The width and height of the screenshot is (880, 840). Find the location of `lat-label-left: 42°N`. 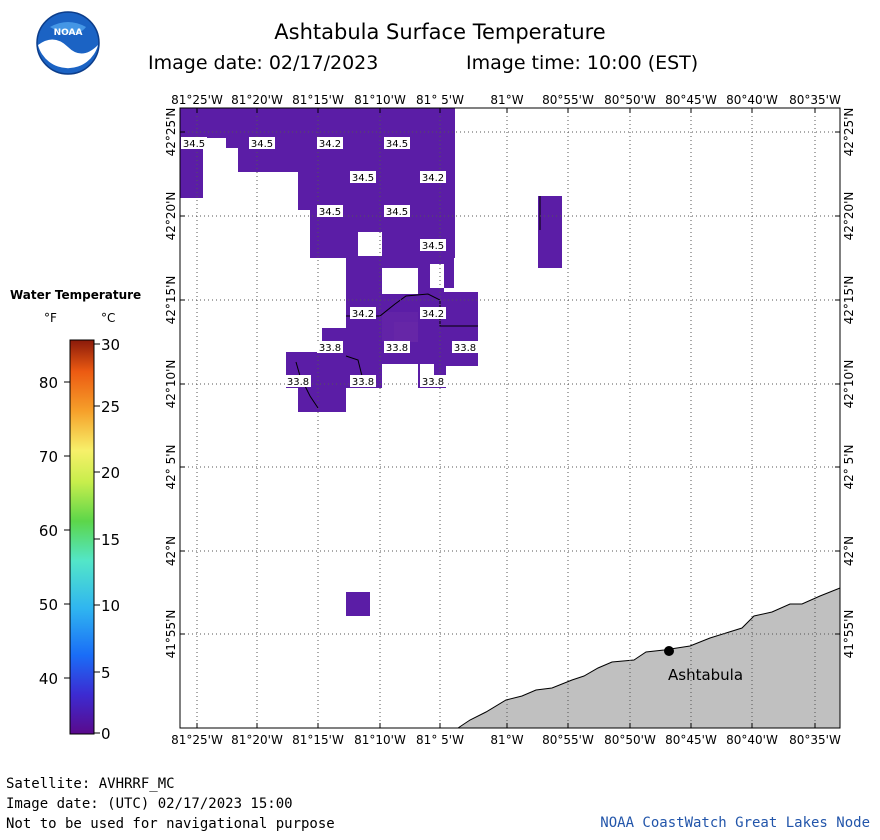

lat-label-left: 42°N is located at coordinates (171, 551).